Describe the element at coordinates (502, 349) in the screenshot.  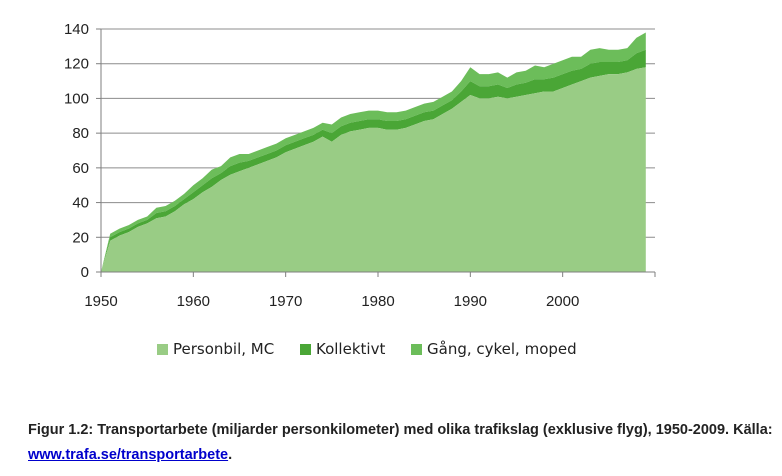
I see `legend-label: Gång, cykel, moped` at that location.